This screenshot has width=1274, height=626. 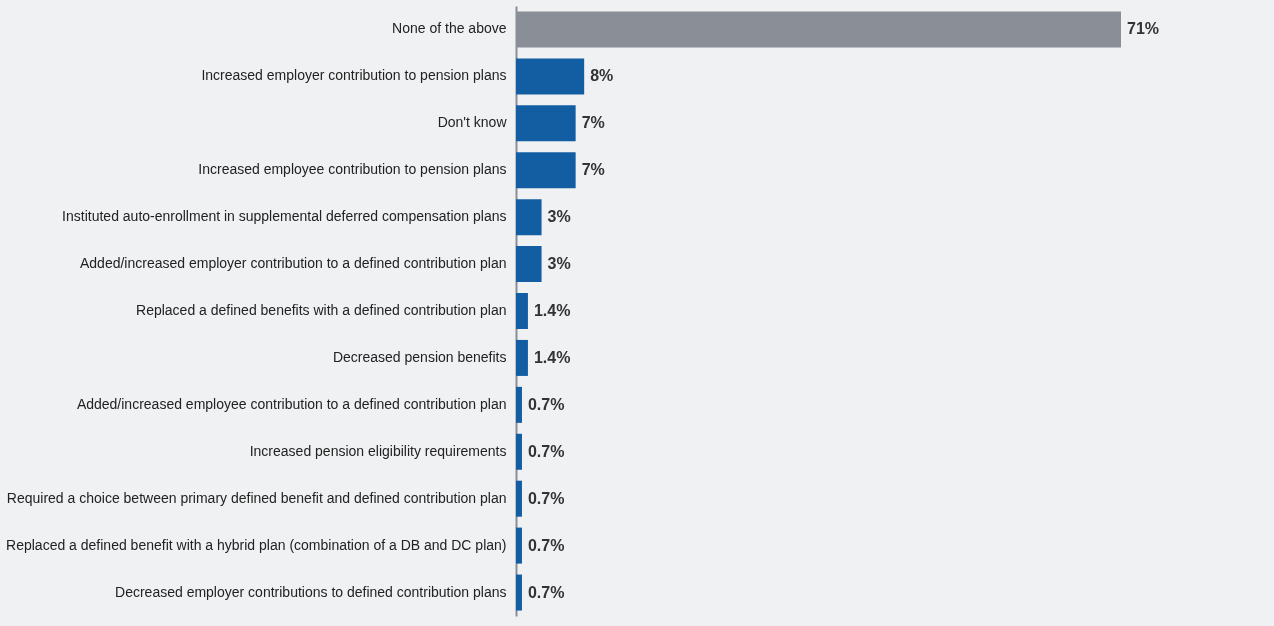 What do you see at coordinates (1143, 29) in the screenshot?
I see `data-label: 71%` at bounding box center [1143, 29].